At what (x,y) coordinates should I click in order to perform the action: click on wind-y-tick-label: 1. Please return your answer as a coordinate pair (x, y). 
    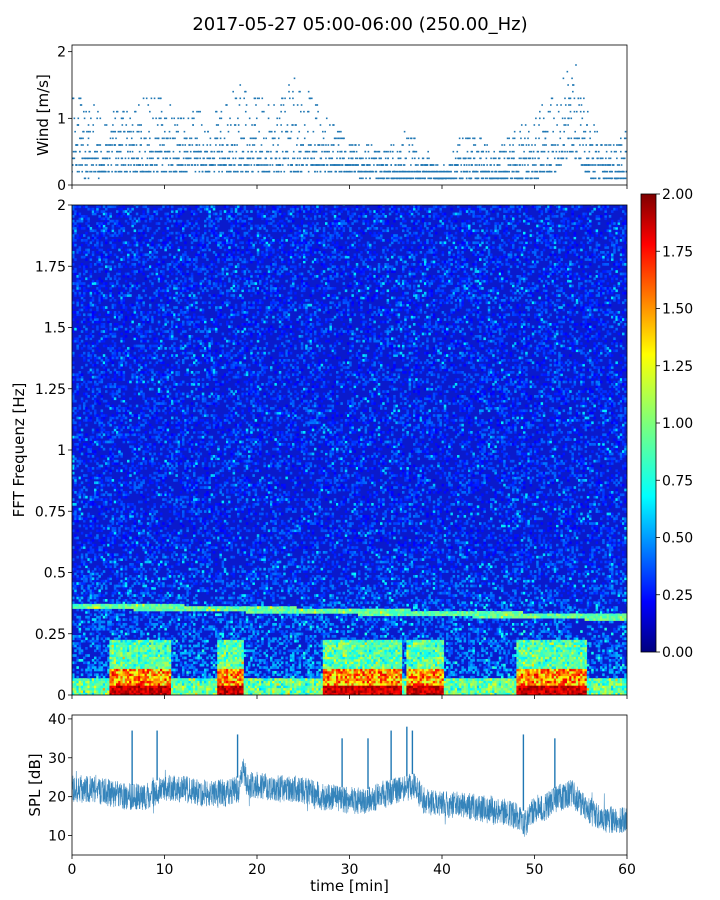
    Looking at the image, I should click on (61, 119).